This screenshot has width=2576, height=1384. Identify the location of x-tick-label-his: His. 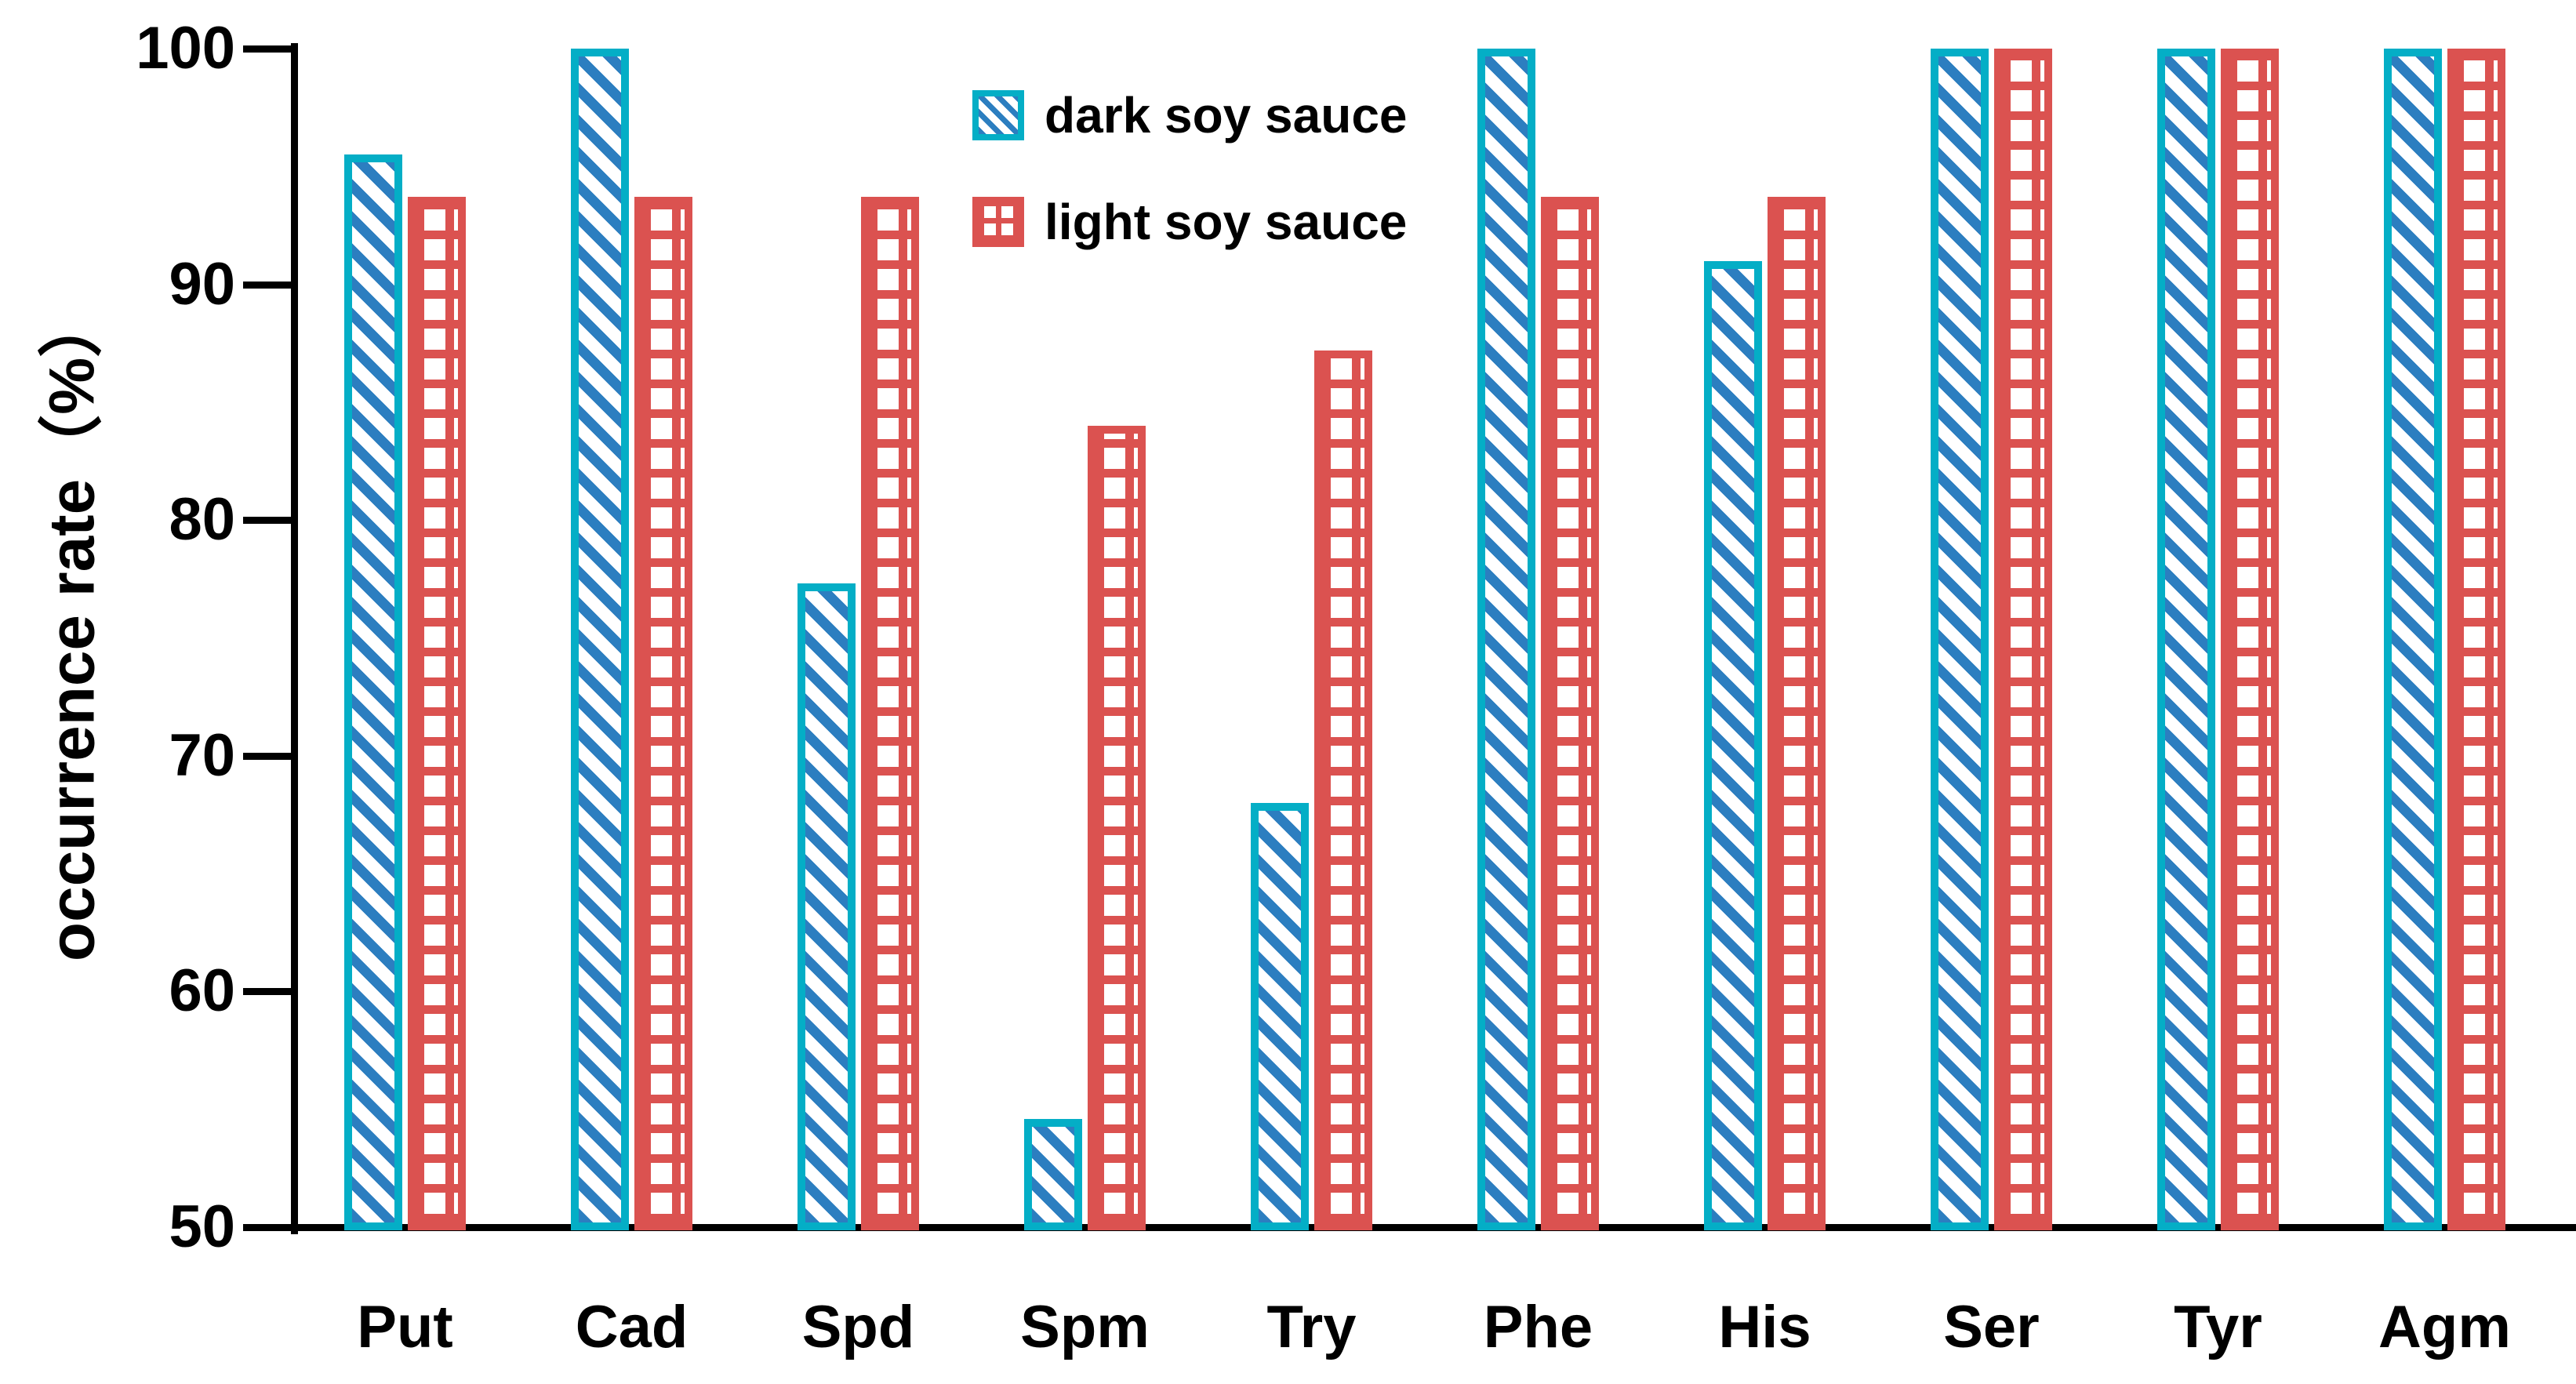
(1764, 1327).